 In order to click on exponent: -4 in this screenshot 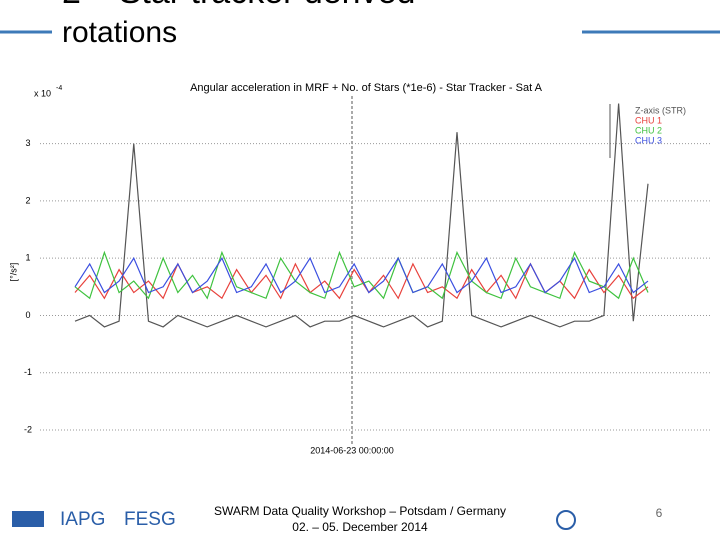, I will do `click(59, 88)`.